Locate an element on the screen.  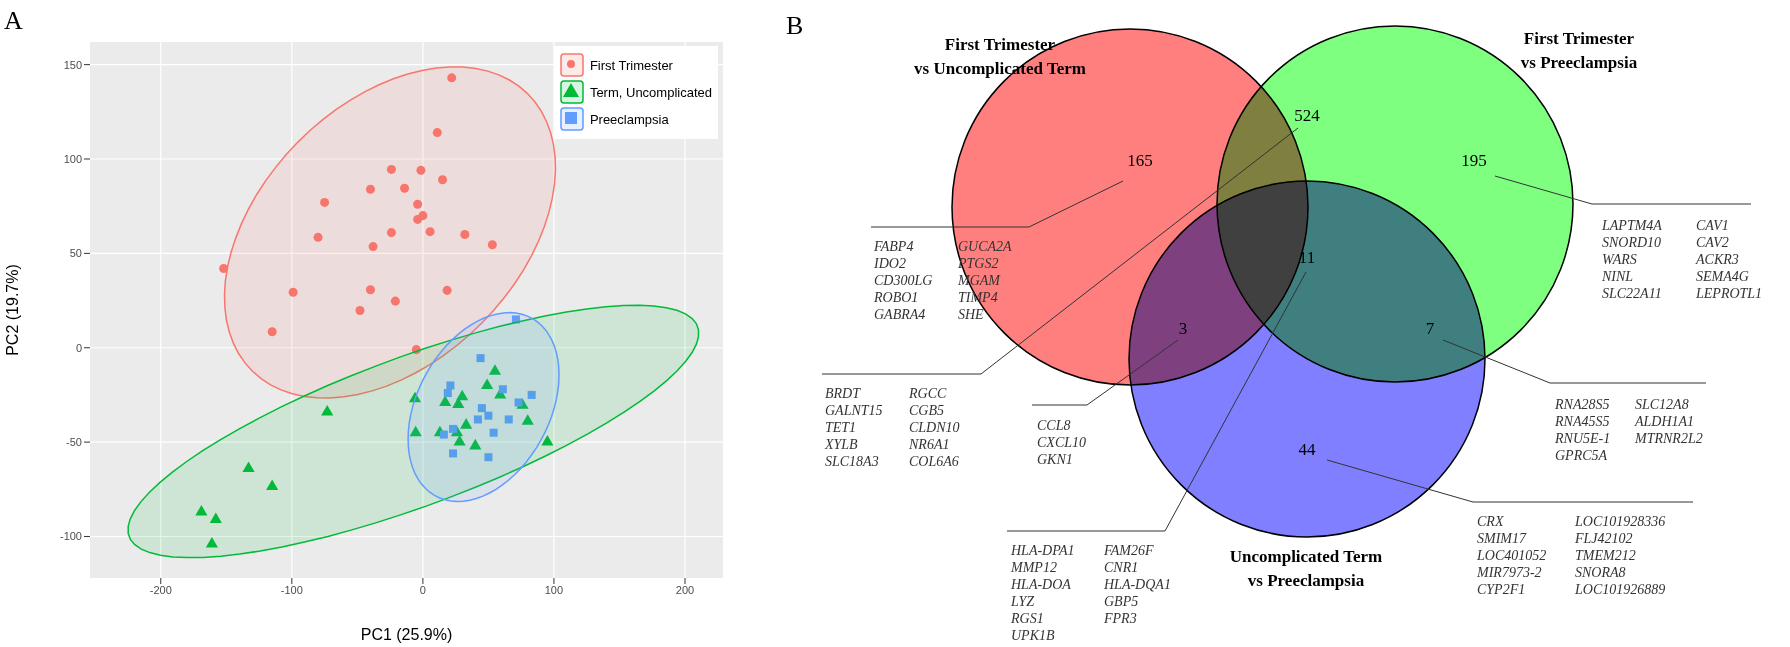
x-tick-label: 0 is located at coordinates (422, 589).